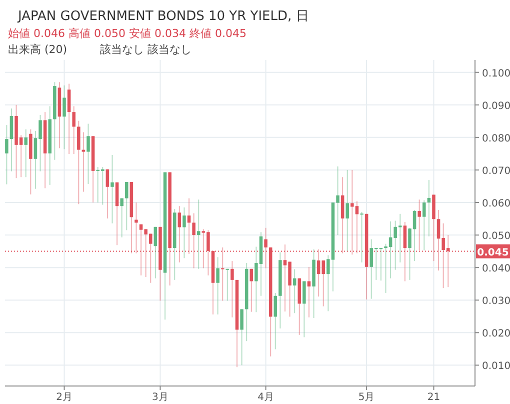 The image size is (510, 404). Describe the element at coordinates (496, 366) in the screenshot. I see `y-tick-label: 0.010` at that location.